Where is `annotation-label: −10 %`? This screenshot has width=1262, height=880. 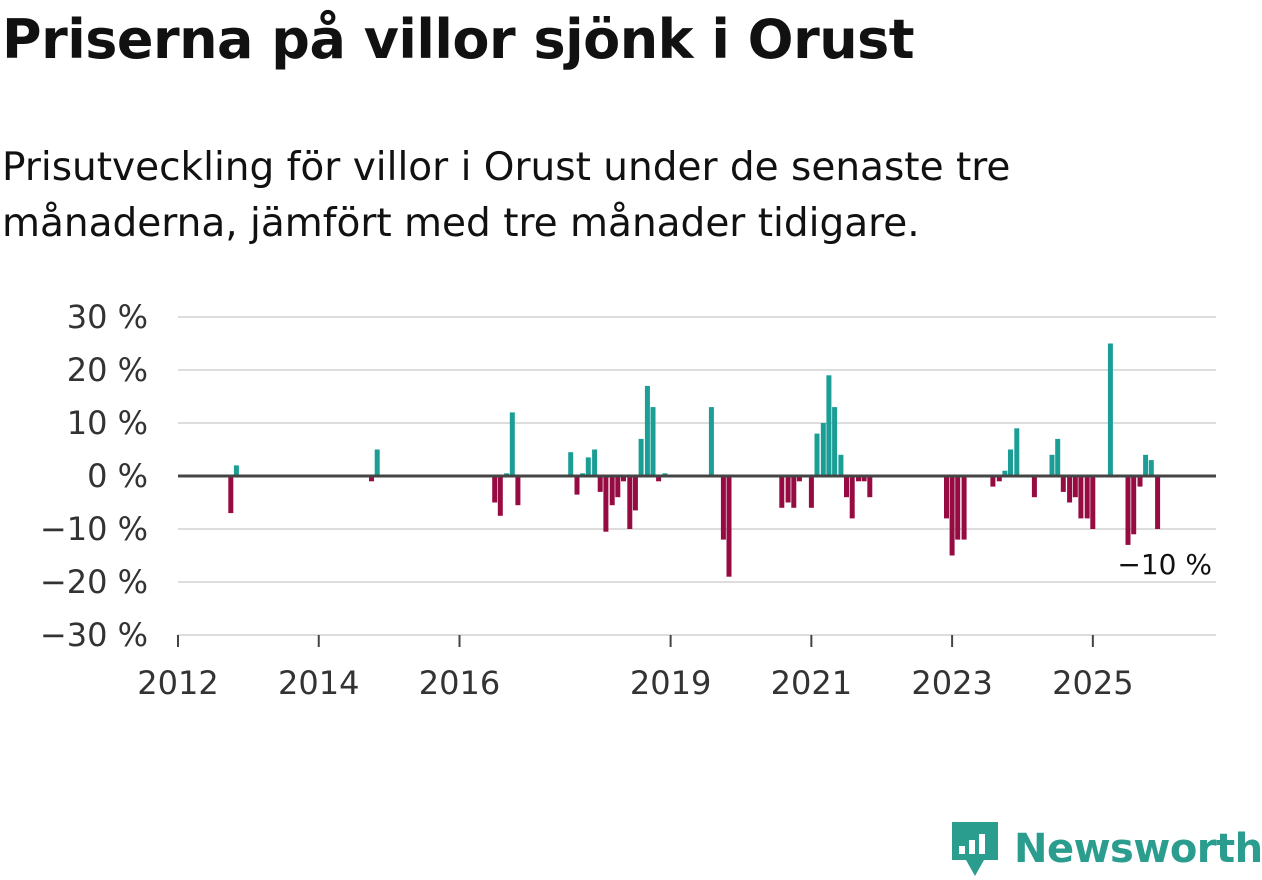
annotation-label: −10 % is located at coordinates (1164, 564).